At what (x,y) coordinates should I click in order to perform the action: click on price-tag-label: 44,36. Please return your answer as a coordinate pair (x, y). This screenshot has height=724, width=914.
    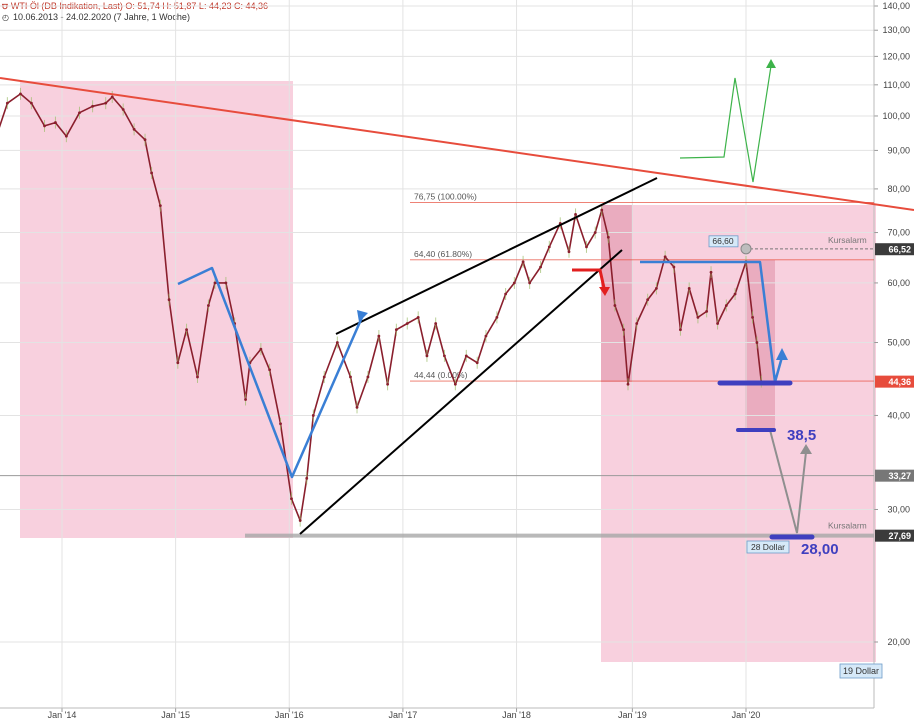
    Looking at the image, I should click on (899, 382).